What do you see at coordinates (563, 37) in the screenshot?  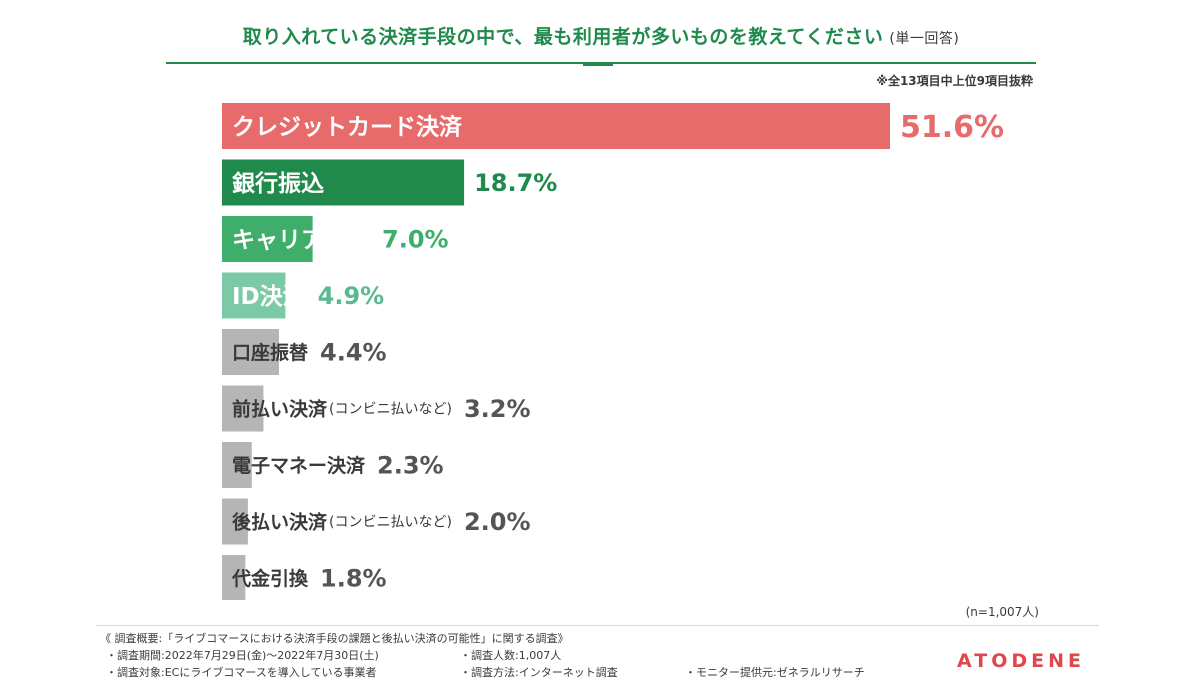 I see `title-text: 取り入れている決済手段の中で、最も利用者が多いものを教えてください` at bounding box center [563, 37].